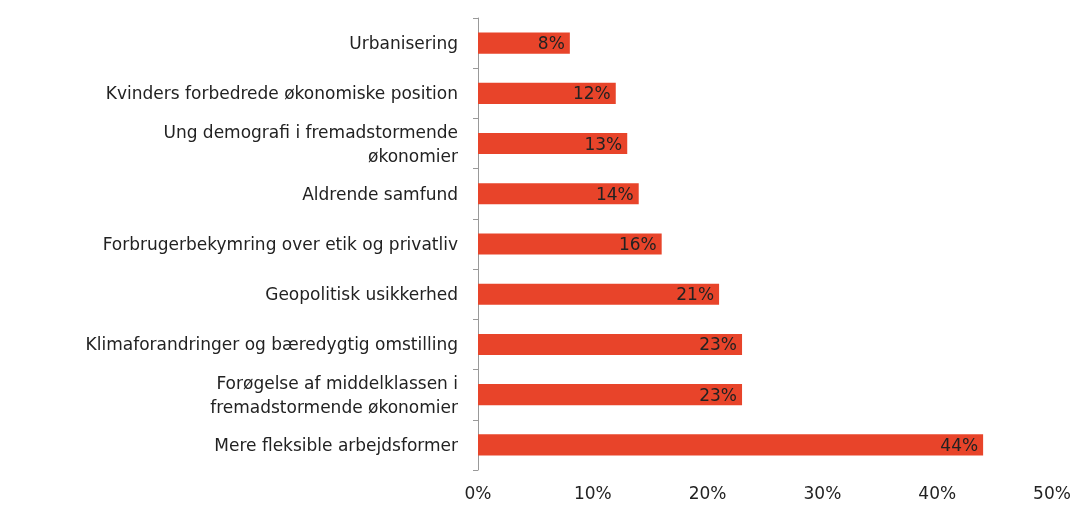 Image resolution: width=1090 pixels, height=518 pixels. I want to click on y-tick-label: Urbanisering, so click(403, 43).